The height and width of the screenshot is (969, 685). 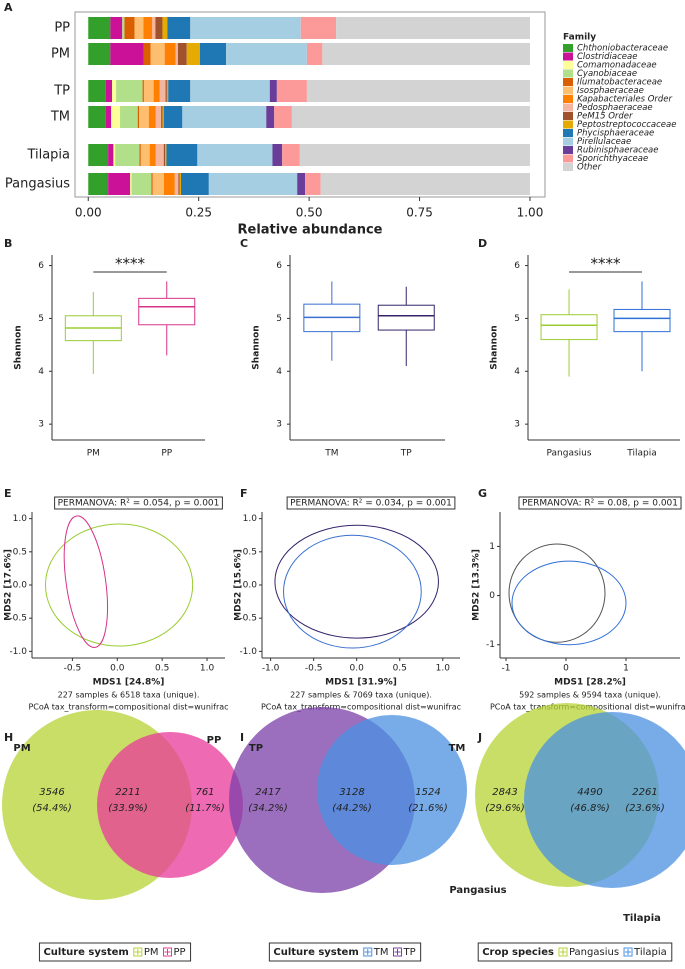 I want to click on panel-letter: G, so click(x=482, y=493).